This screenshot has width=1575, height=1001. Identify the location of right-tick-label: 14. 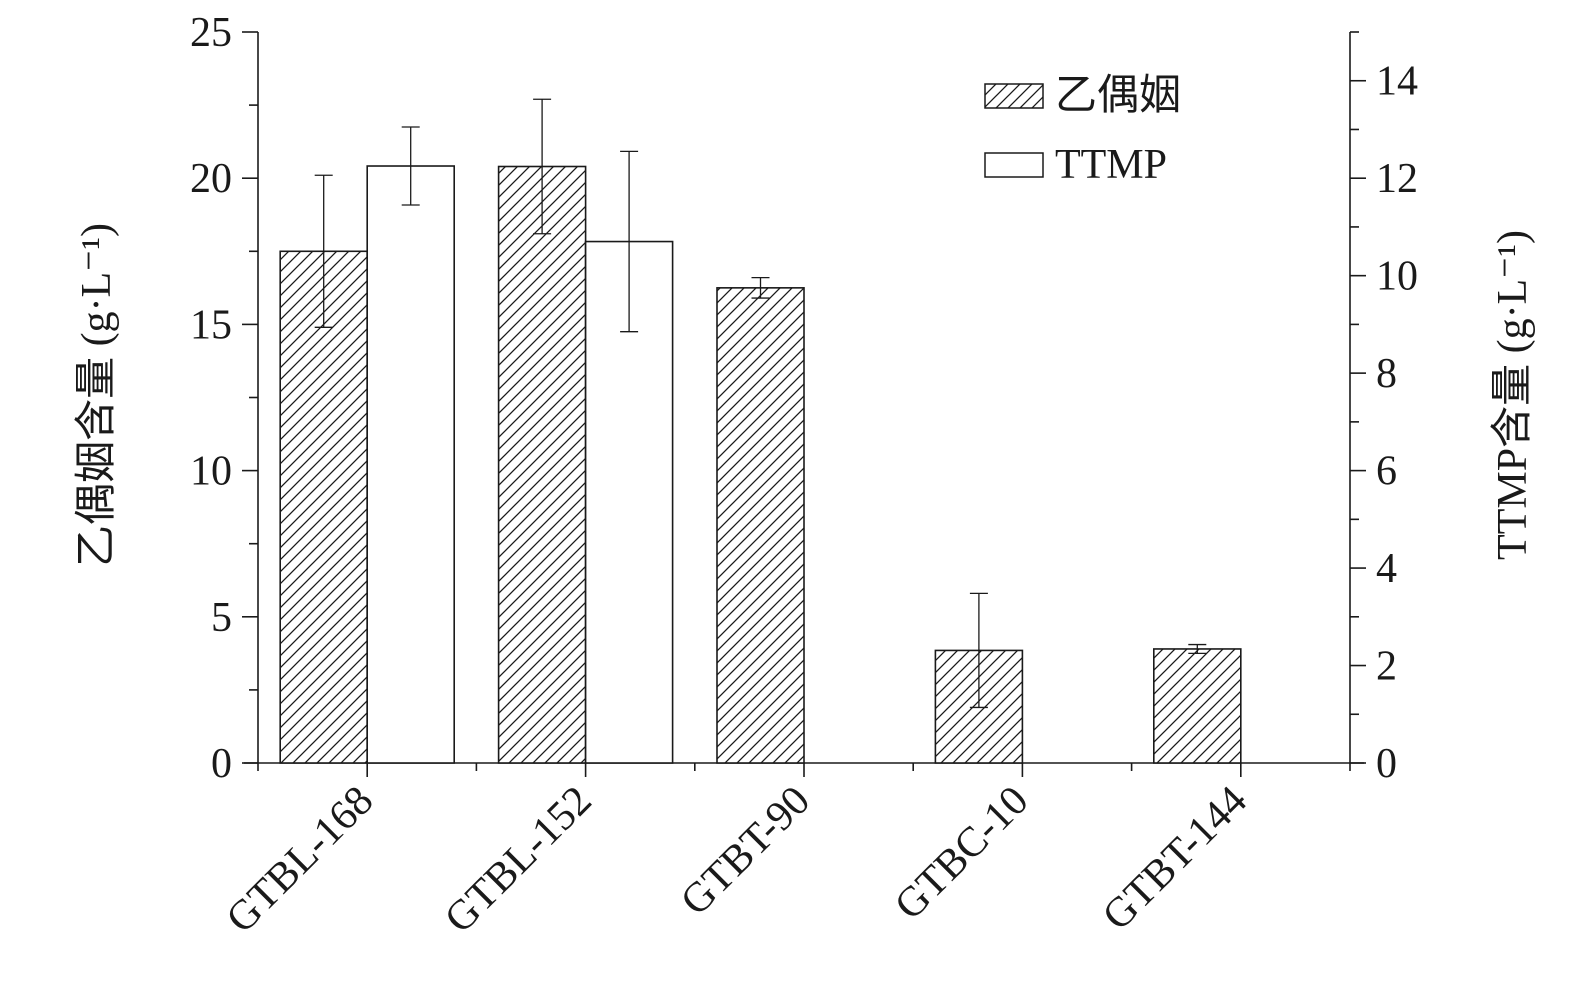
(1397, 82).